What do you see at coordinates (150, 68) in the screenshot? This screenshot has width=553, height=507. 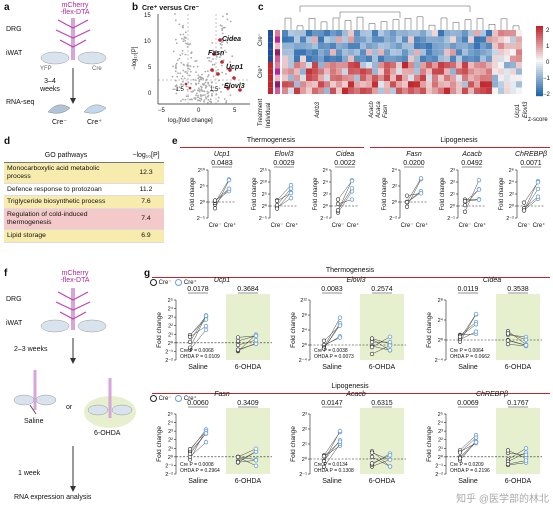 I see `volcano-ytick: 5` at bounding box center [150, 68].